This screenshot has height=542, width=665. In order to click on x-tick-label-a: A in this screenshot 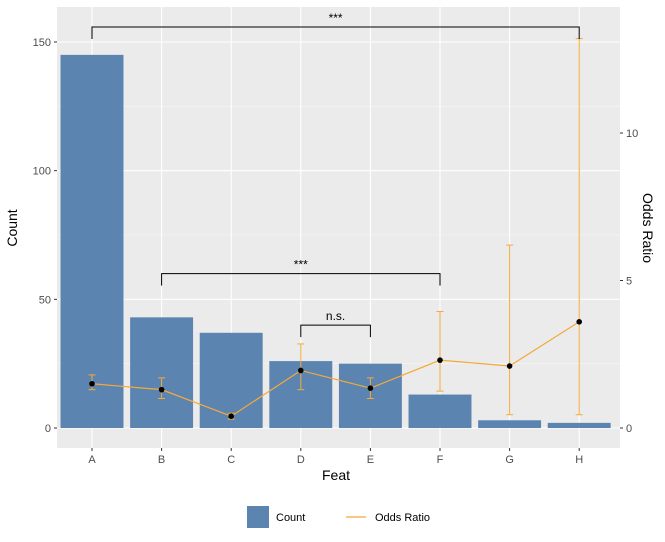, I will do `click(92, 460)`.